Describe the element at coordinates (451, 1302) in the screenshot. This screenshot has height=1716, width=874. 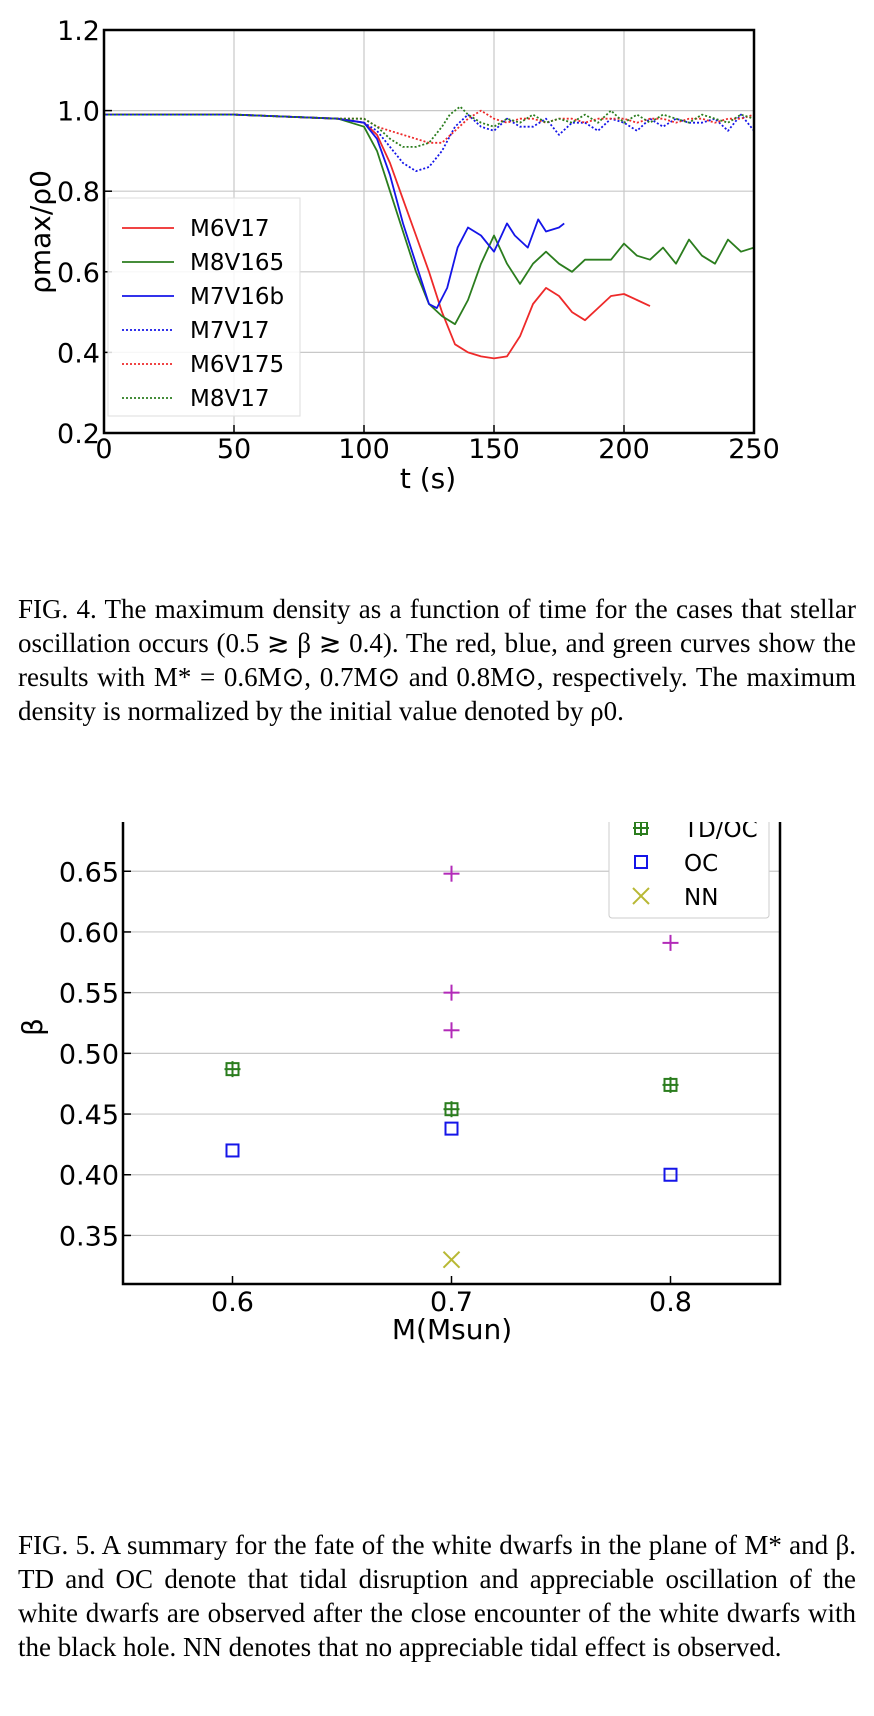
I see `x-tick-label: 0.7` at that location.